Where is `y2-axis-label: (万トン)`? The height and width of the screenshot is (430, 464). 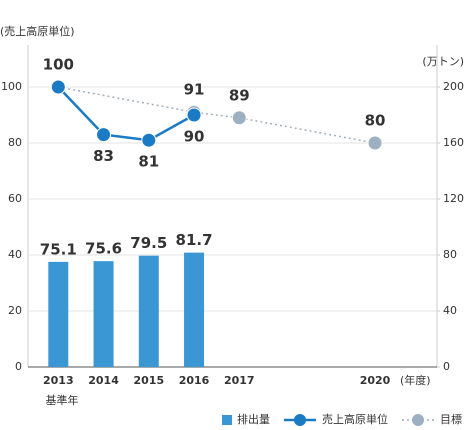
y2-axis-label: (万トン) is located at coordinates (443, 61).